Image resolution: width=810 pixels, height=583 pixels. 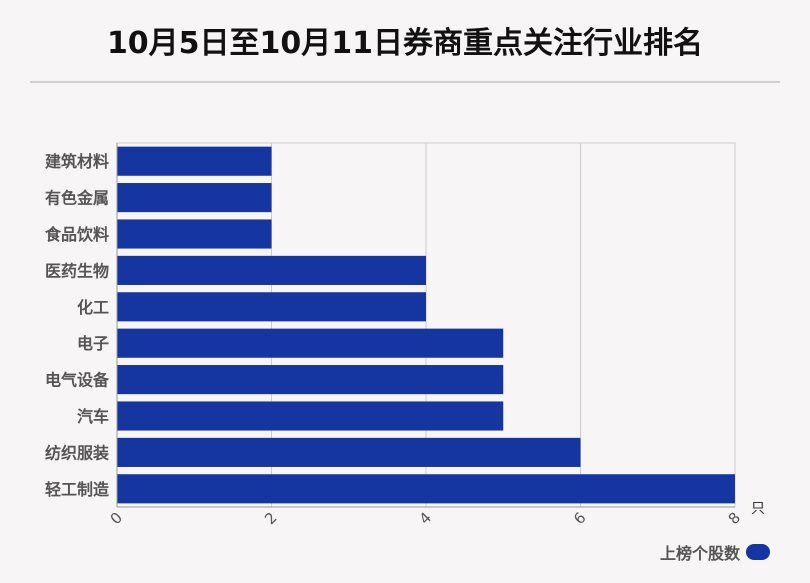 What do you see at coordinates (77, 380) in the screenshot?
I see `y-category-label: 电气设备` at bounding box center [77, 380].